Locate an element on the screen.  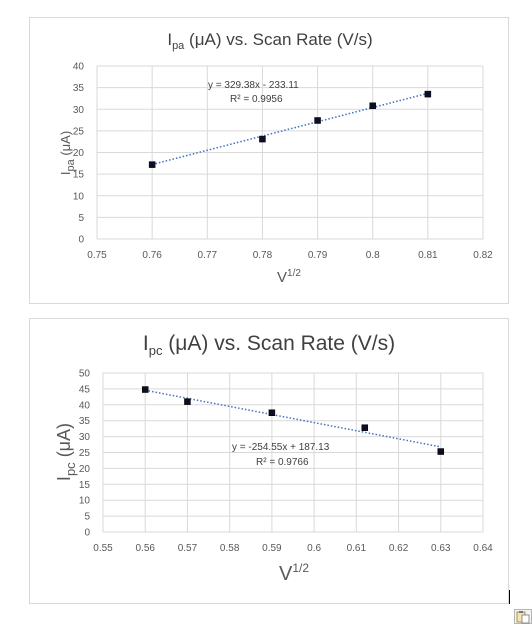
x-tick-label: 0.61 is located at coordinates (357, 548).